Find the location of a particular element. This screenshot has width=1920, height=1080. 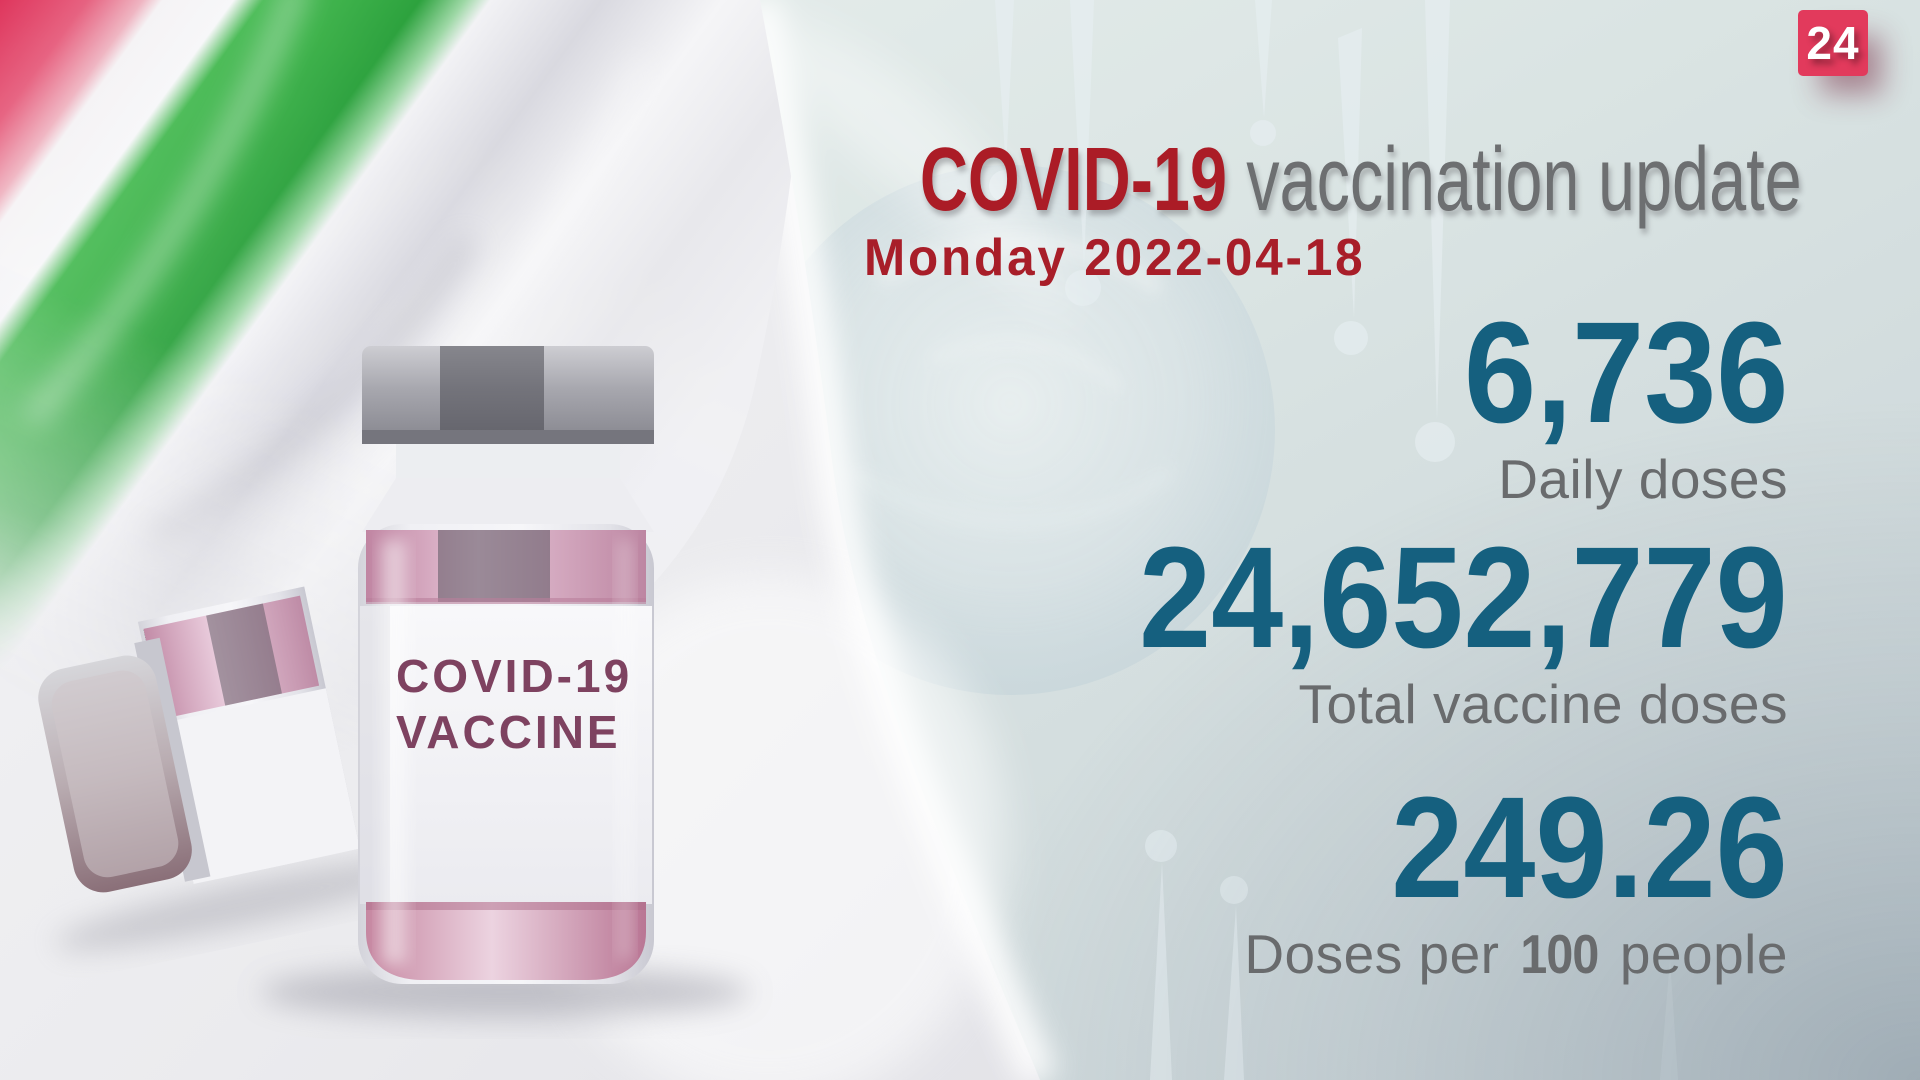

stat-total-doses: 24,652,779 Total vaccine doses is located at coordinates (1427, 630).